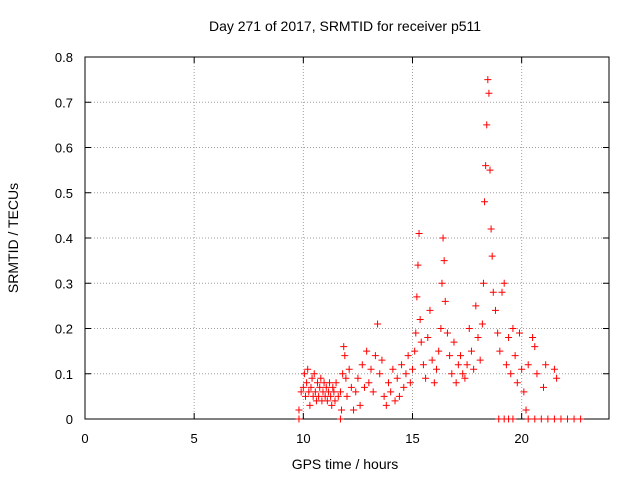 This screenshot has height=480, width=640. I want to click on y-tick-label: 0.1, so click(64, 374).